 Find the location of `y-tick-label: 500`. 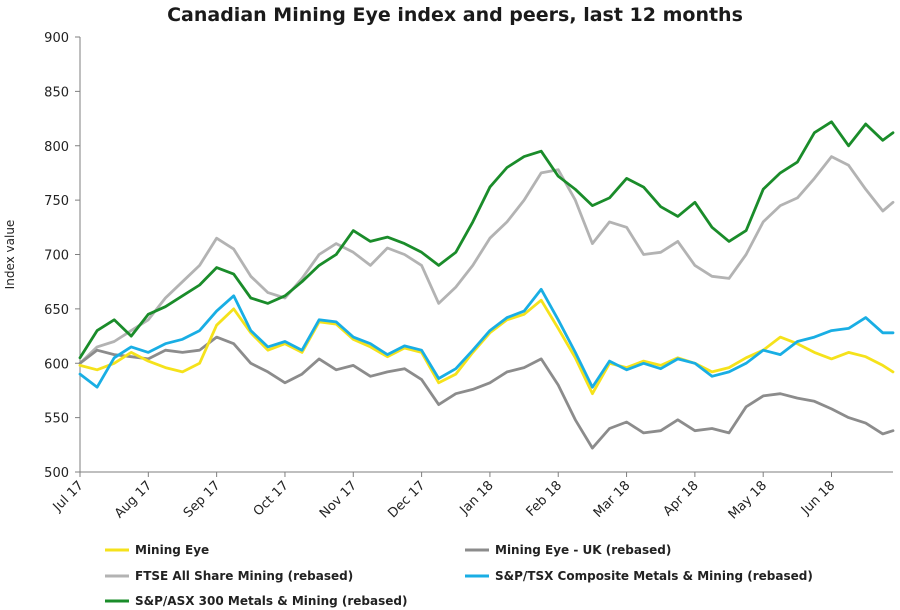

y-tick-label: 500 is located at coordinates (56, 473).